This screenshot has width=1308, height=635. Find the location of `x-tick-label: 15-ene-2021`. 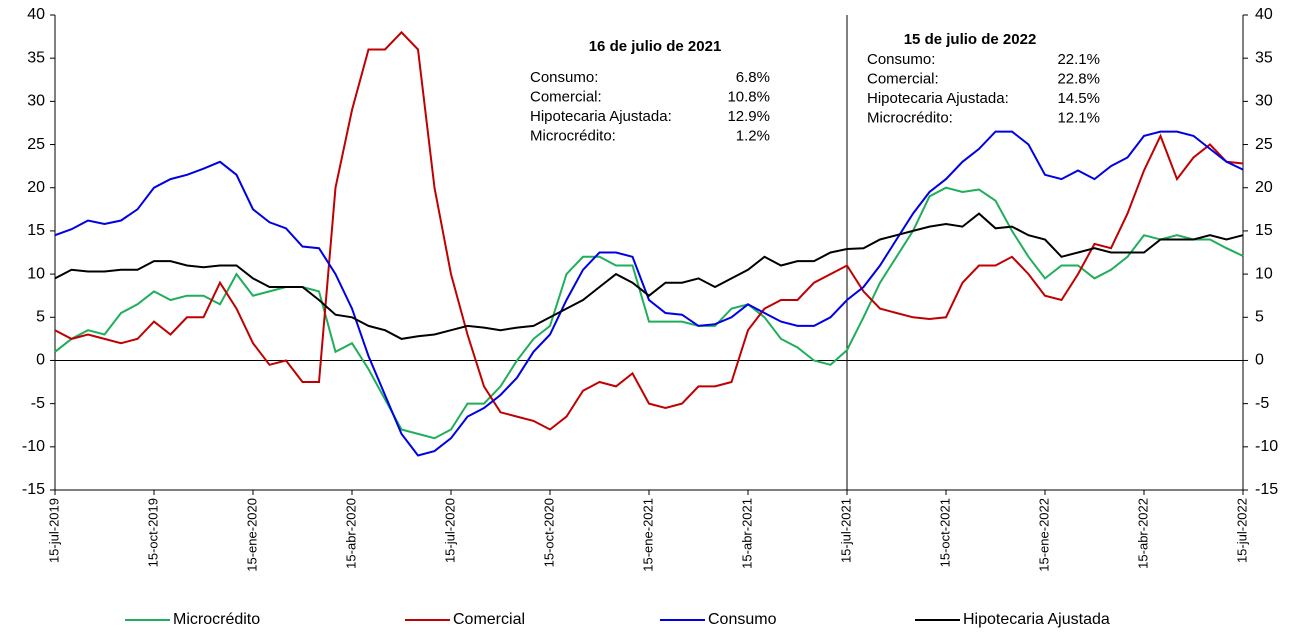

x-tick-label: 15-ene-2021 is located at coordinates (647, 535).